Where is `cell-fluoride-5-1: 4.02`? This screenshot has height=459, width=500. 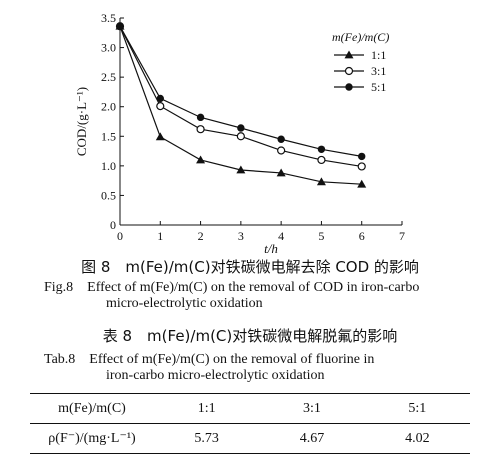 cell-fluoride-5-1: 4.02 is located at coordinates (417, 438).